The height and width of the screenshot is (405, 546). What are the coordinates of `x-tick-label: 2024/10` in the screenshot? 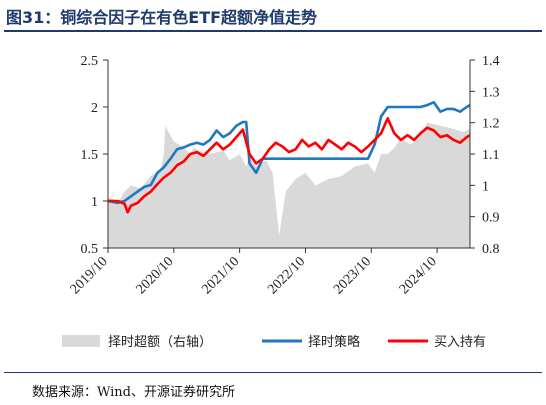 It's located at (418, 275).